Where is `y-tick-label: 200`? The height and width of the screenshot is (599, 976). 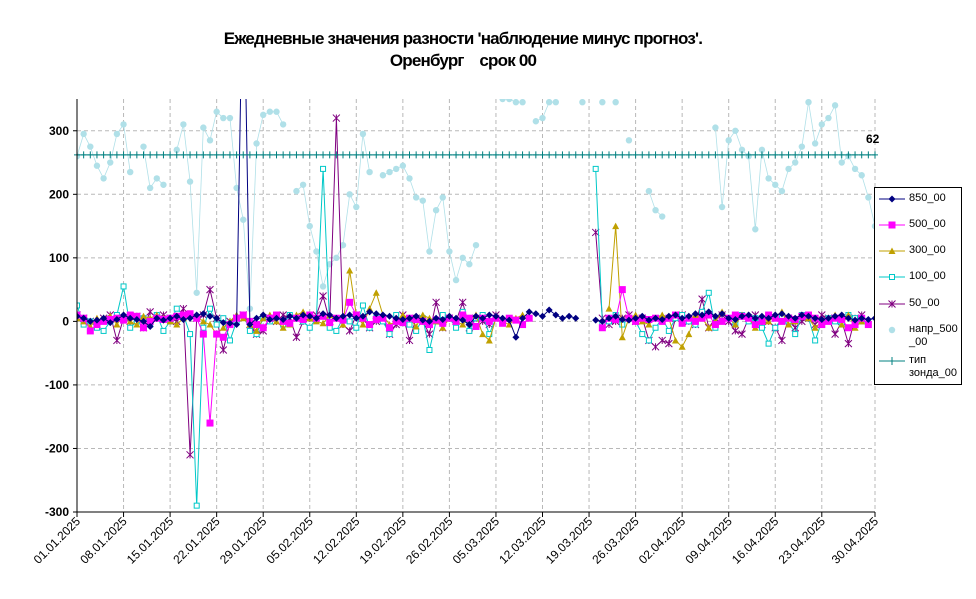
y-tick-label: 200 is located at coordinates (59, 194).